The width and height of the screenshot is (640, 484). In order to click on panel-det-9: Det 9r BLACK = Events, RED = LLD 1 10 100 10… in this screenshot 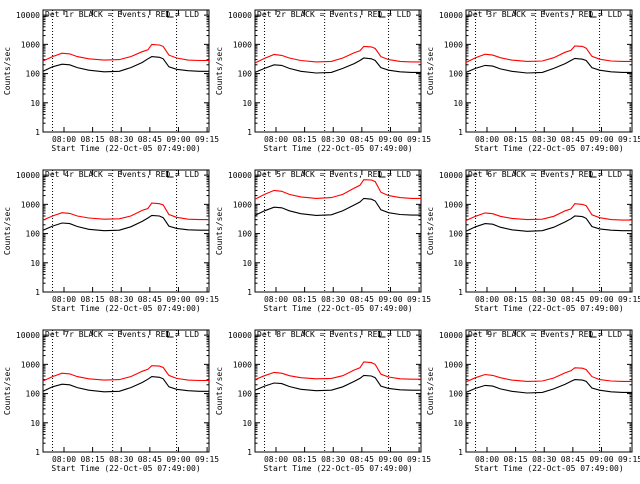, I will do `click(533, 401)`.